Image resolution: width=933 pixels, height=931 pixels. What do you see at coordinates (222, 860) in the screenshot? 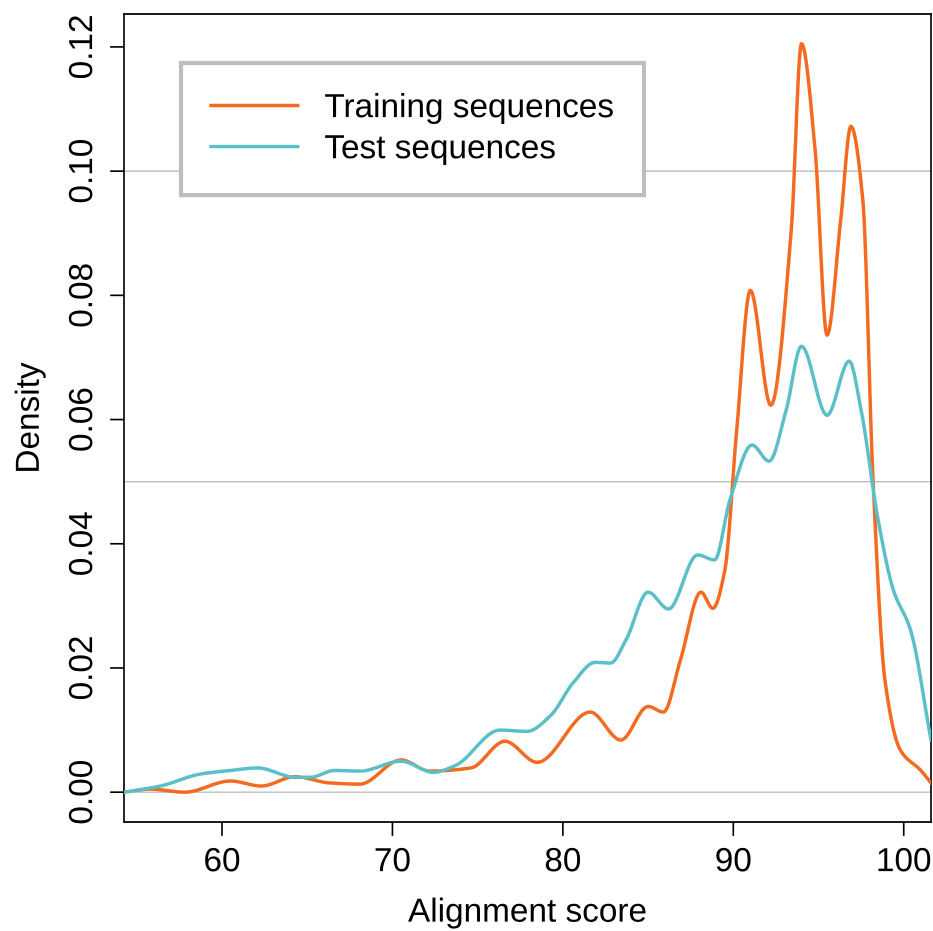
I see `x-tick-label: 60` at bounding box center [222, 860].